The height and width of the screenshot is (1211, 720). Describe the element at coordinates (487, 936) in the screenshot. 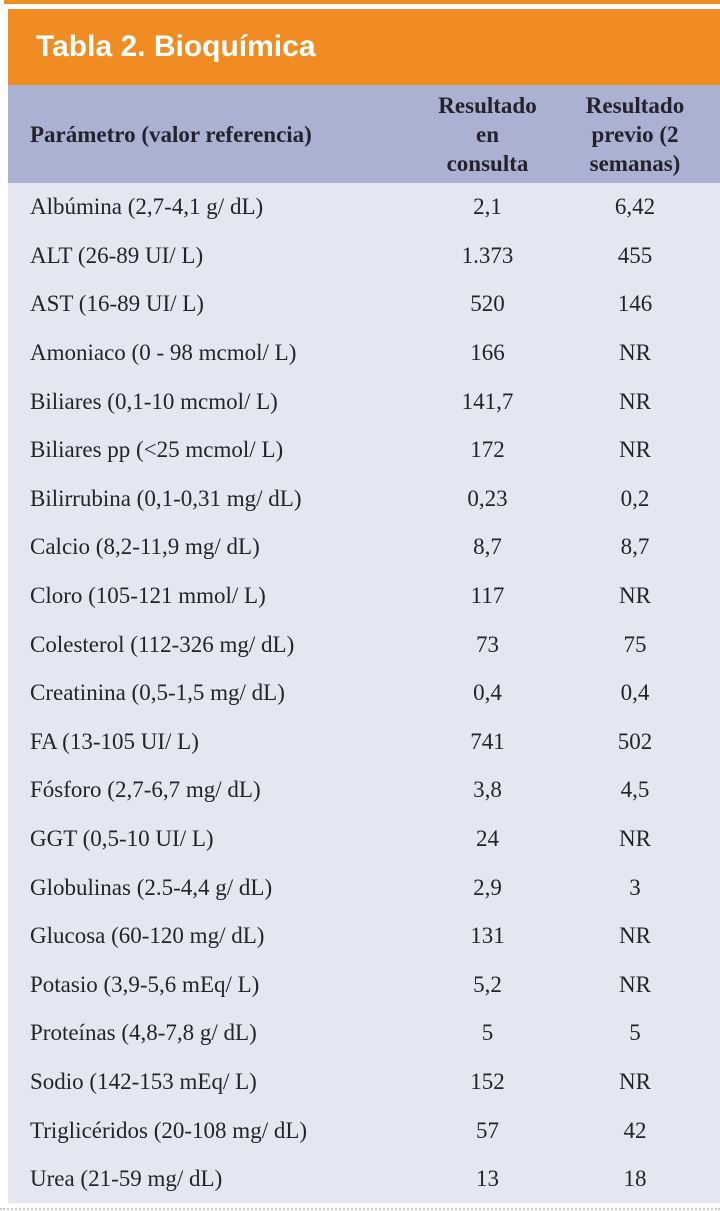

I see `result-consulta-cell: 131` at that location.